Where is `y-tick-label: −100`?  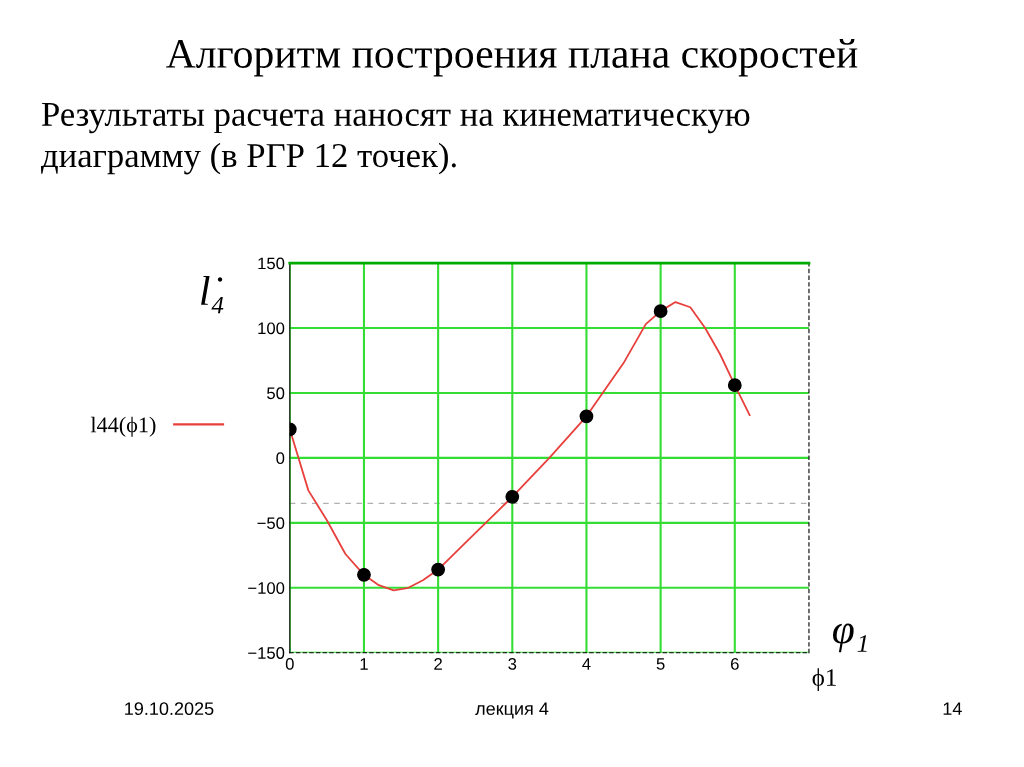 y-tick-label: −100 is located at coordinates (266, 588).